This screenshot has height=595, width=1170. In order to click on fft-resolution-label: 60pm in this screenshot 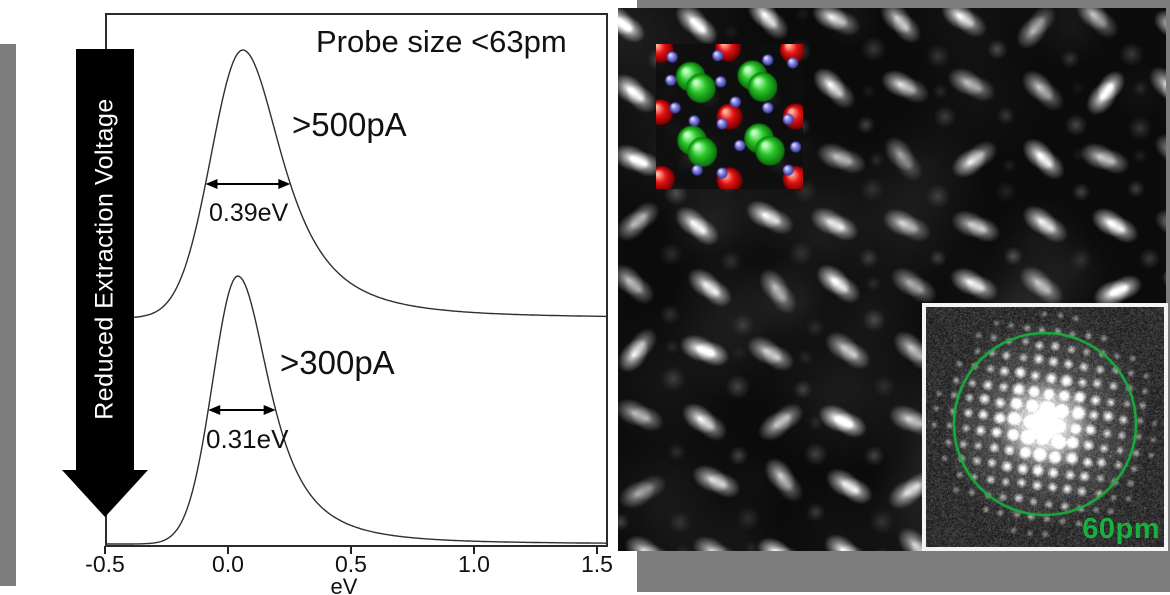, I will do `click(1121, 529)`.